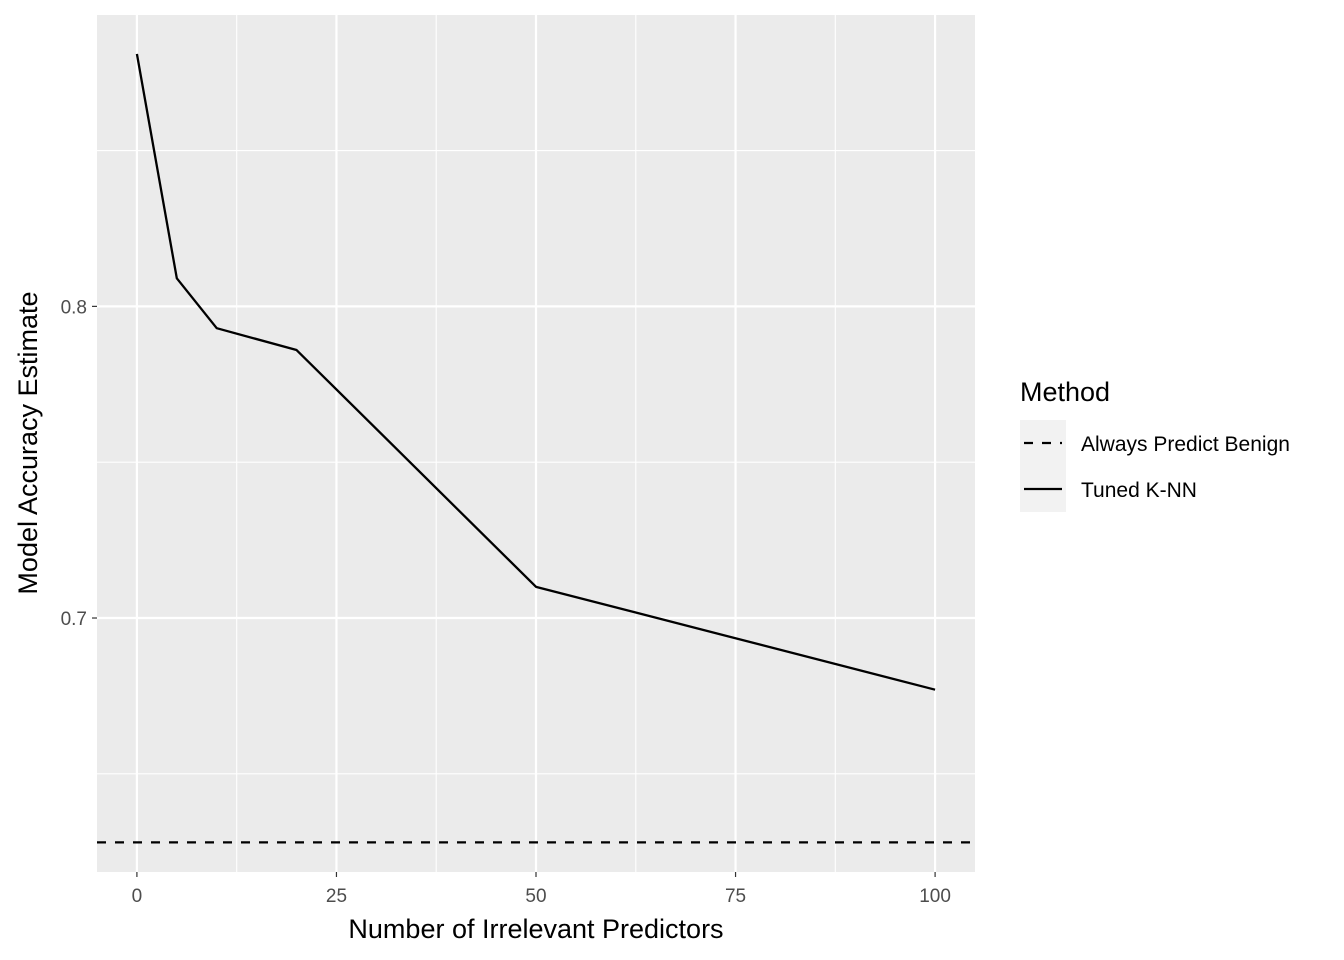 Image resolution: width=1344 pixels, height=960 pixels. Describe the element at coordinates (336, 896) in the screenshot. I see `x-tick-label: 25` at that location.